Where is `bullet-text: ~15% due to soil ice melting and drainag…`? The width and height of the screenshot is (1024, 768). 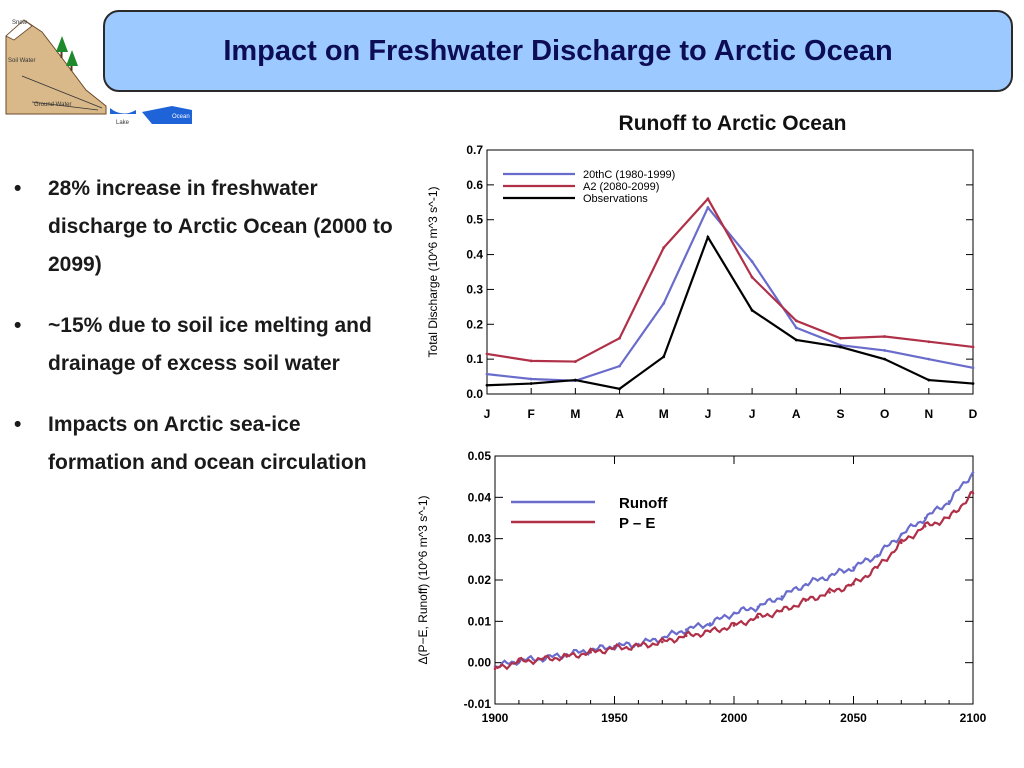
bullet-text: ~15% due to soil ice melting and drainag… is located at coordinates (210, 344).